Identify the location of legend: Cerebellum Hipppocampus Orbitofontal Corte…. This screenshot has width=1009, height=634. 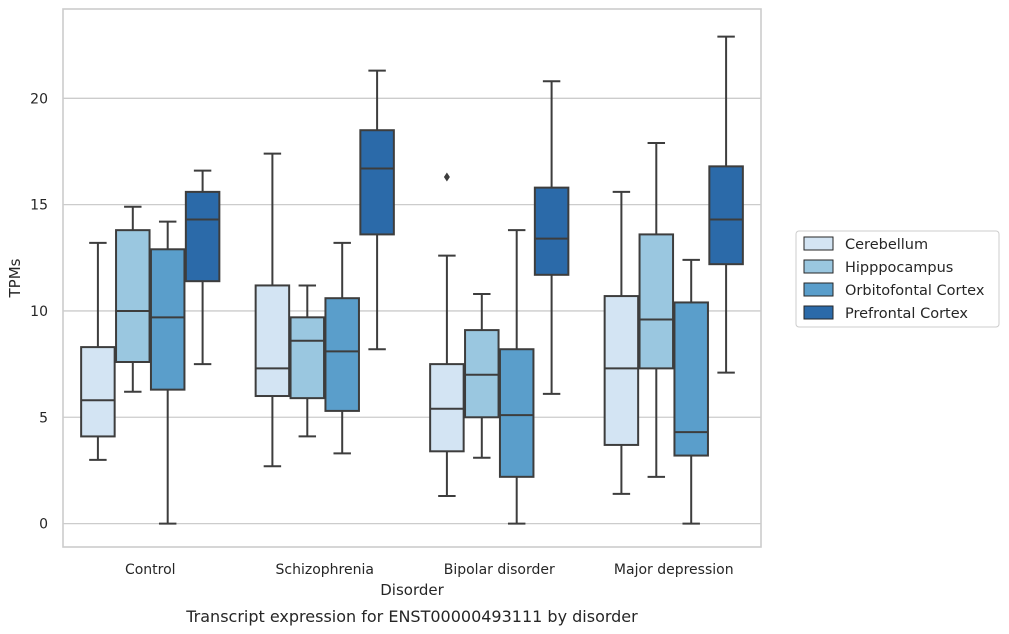
(897, 279).